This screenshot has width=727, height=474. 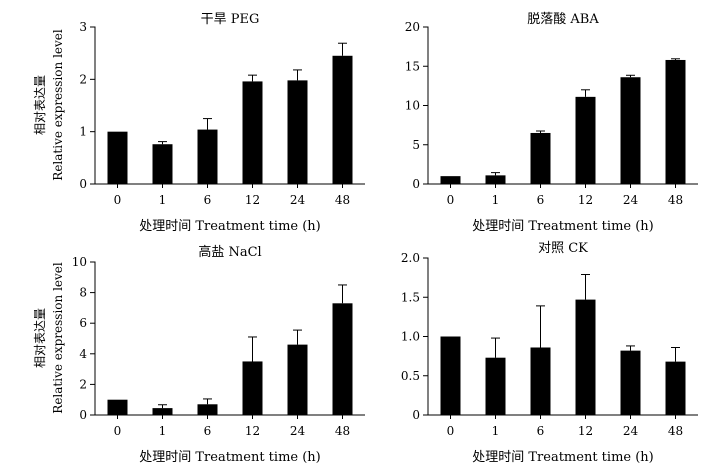 I want to click on x-tick-label-aba-6: 6, so click(x=541, y=200).